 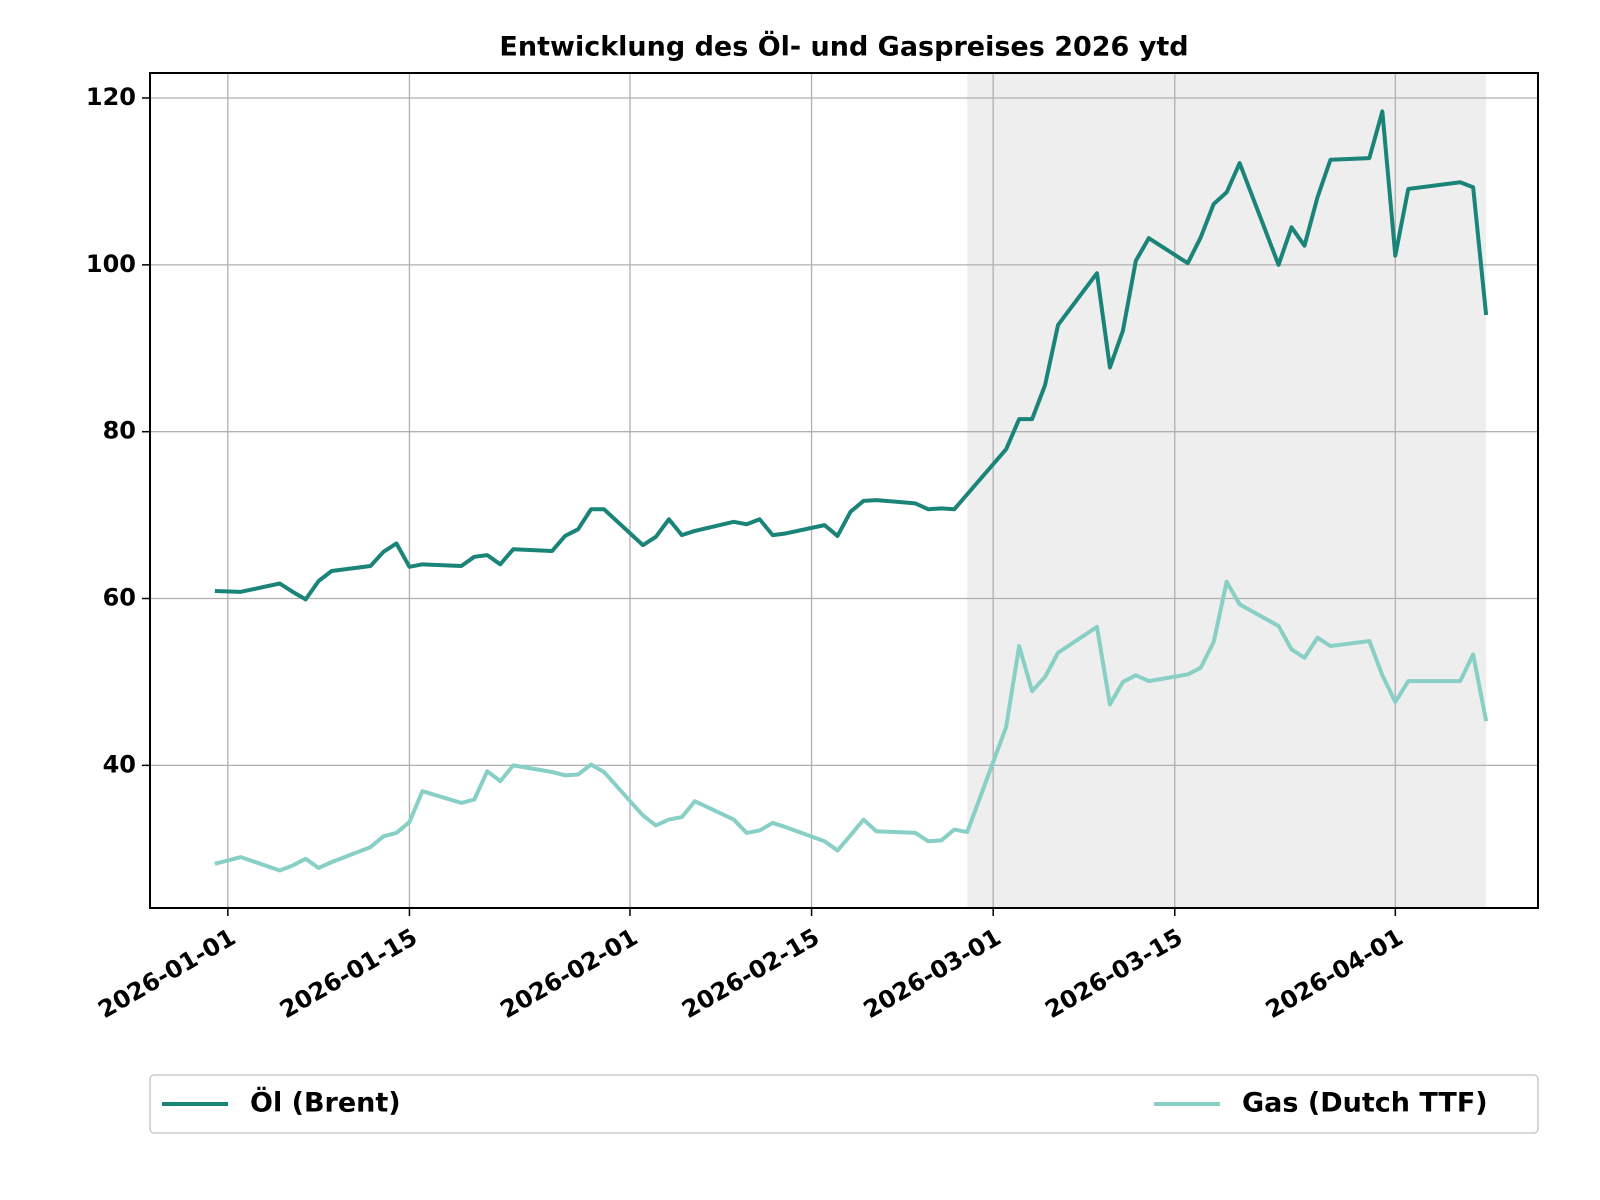 What do you see at coordinates (166, 973) in the screenshot?
I see `x-tick-label: 2026-01-01` at bounding box center [166, 973].